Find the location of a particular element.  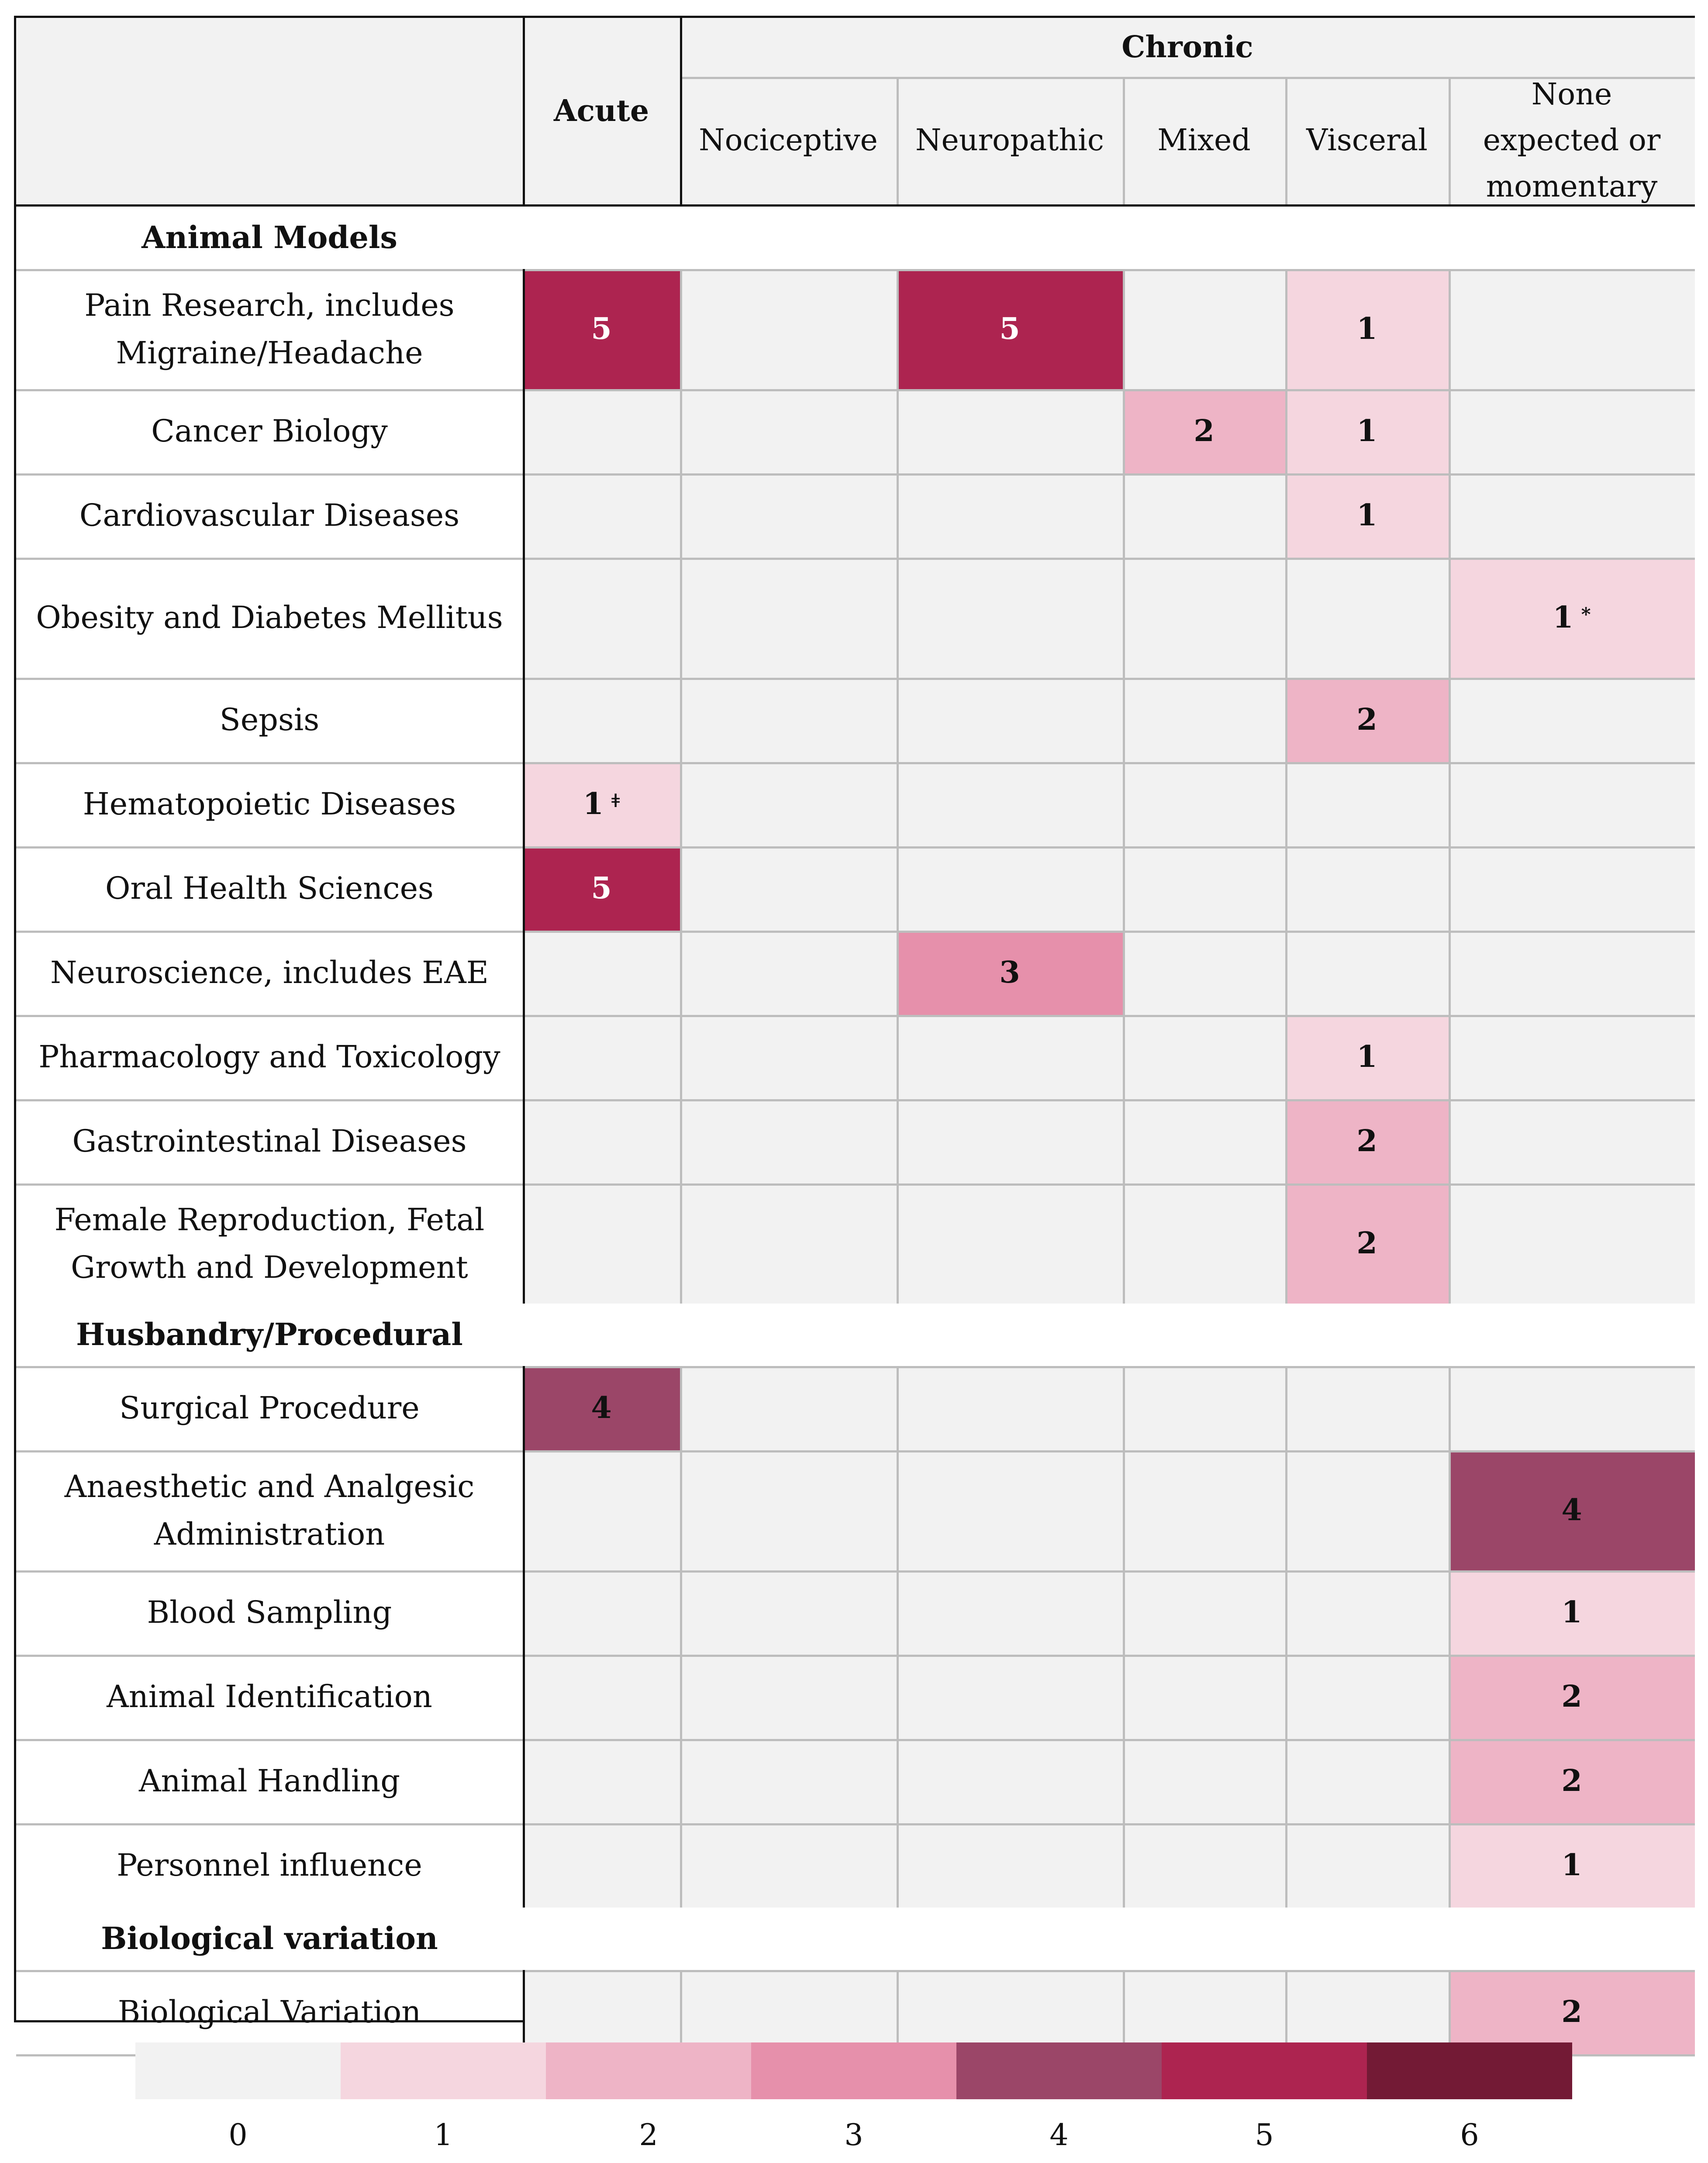

legend-label-1: 1 is located at coordinates (443, 2135).